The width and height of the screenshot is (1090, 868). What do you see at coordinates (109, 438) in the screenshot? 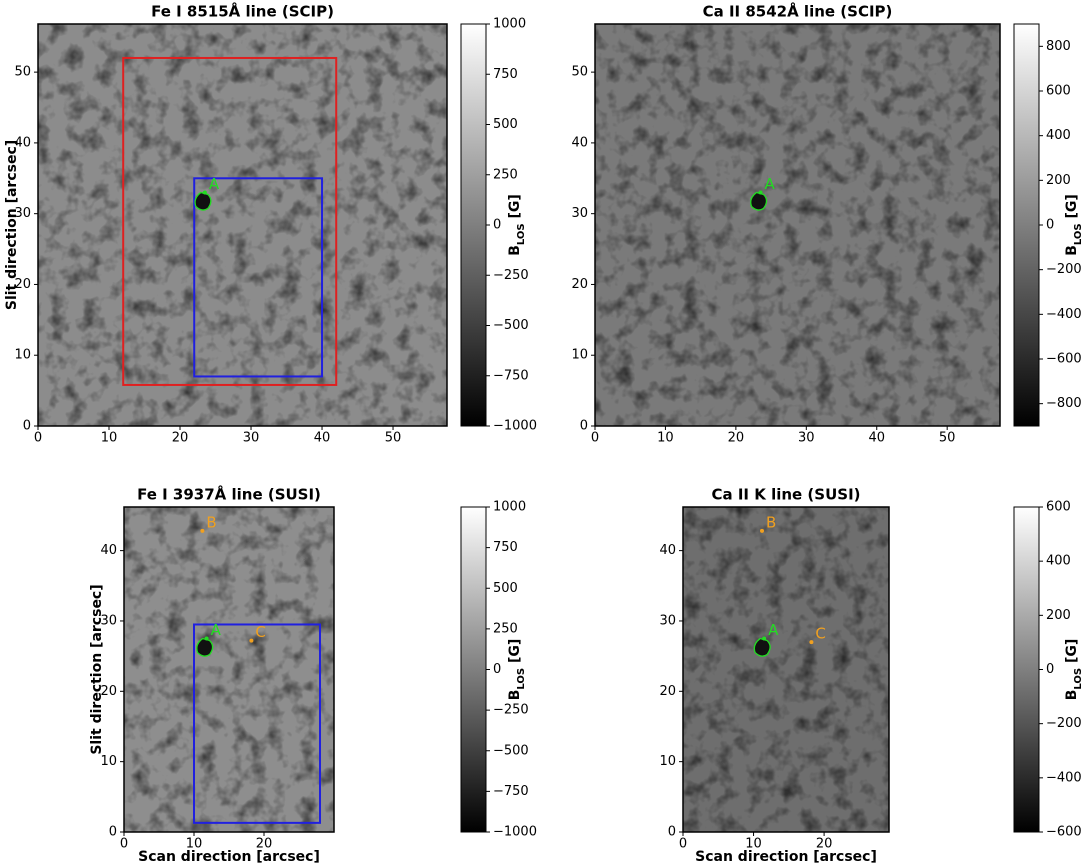
I see `x-tick-label: 10` at bounding box center [109, 438].